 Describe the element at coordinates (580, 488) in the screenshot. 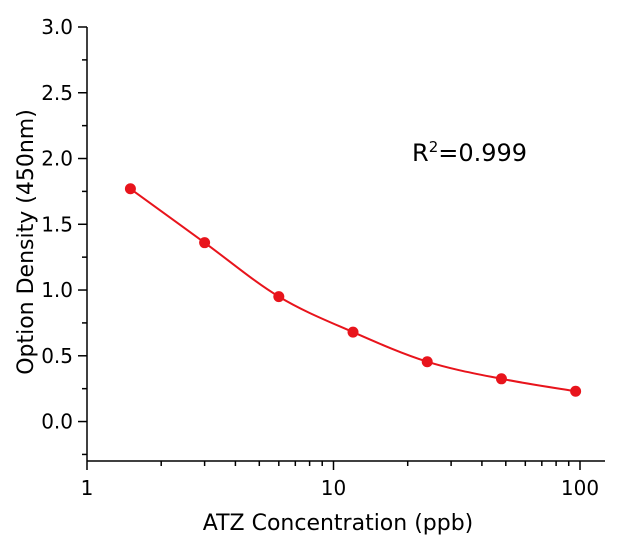

I see `x-tick-label: 100` at that location.